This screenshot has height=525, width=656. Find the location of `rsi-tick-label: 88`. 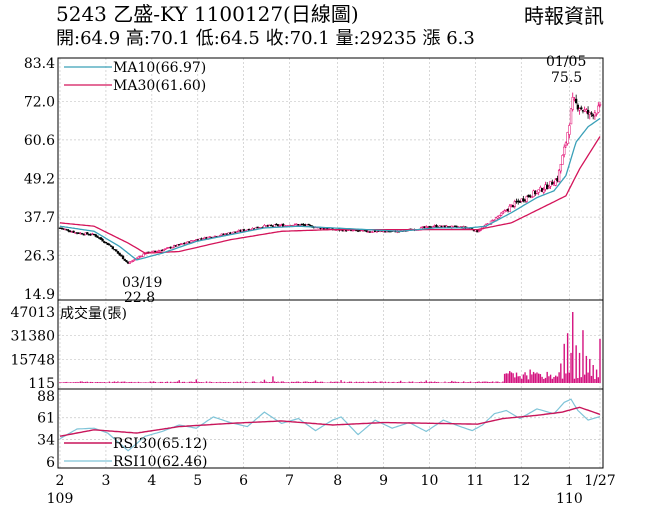

rsi-tick-label: 88 is located at coordinates (46, 397).